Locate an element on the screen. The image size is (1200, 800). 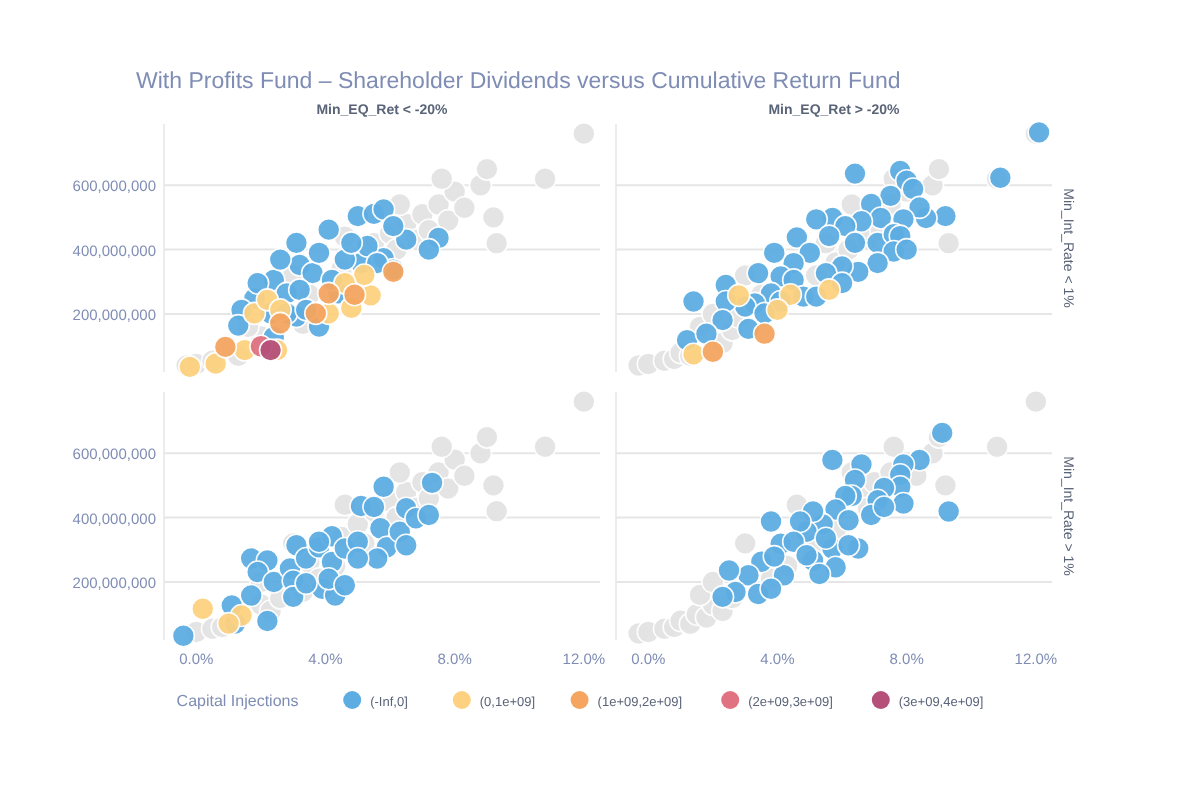
legend-title: Capital Injections is located at coordinates (237, 701).